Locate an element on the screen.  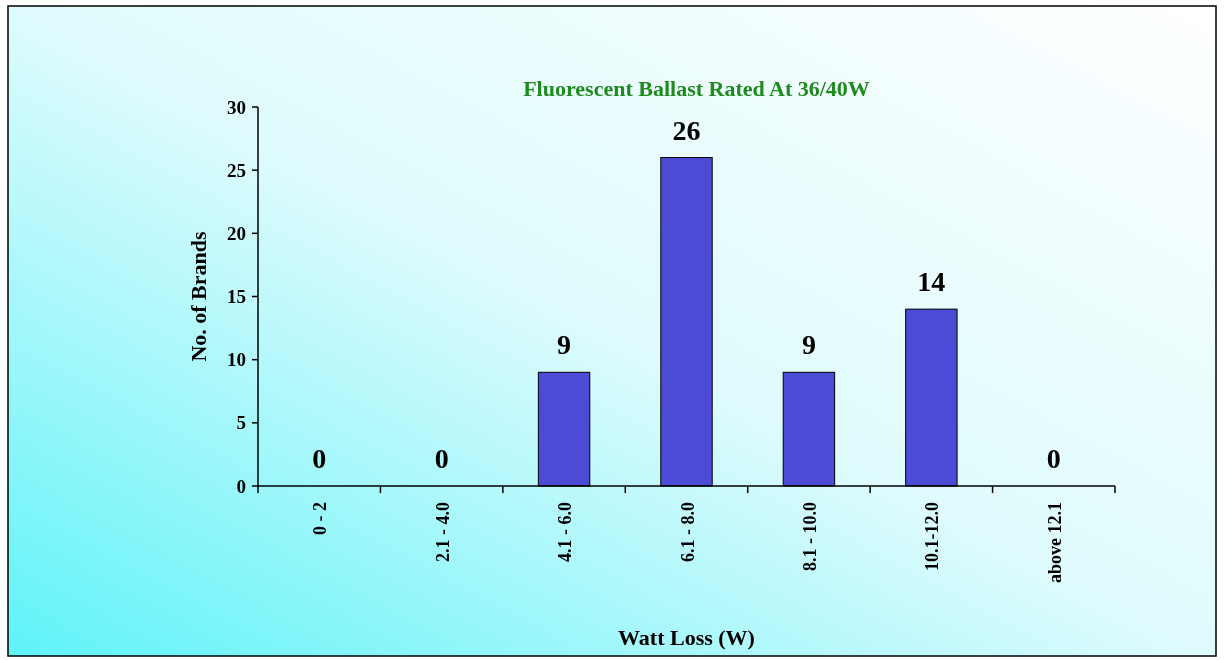
x-tick-label: 10.1-12.0 is located at coordinates (932, 536).